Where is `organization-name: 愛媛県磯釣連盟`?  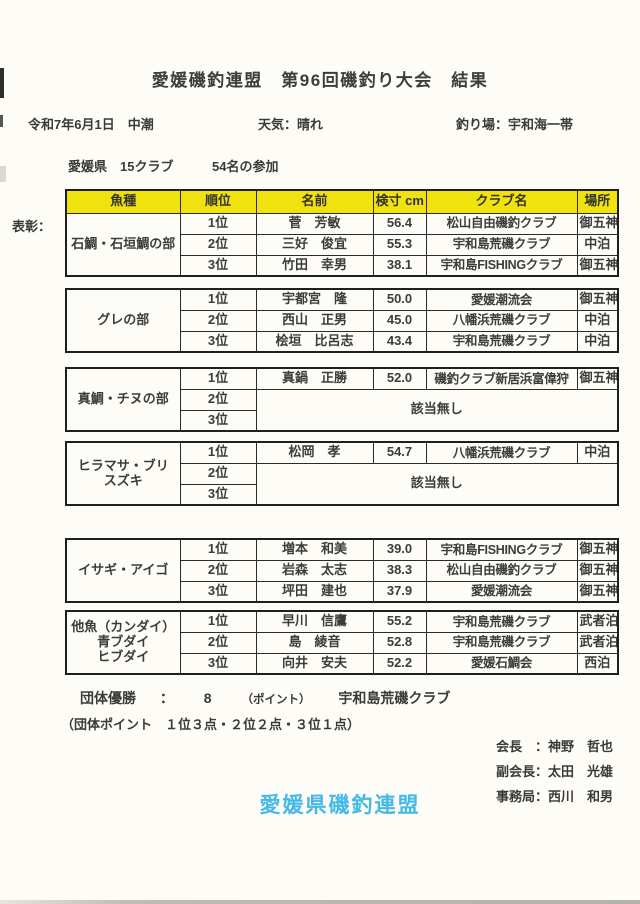
organization-name: 愛媛県磯釣連盟 is located at coordinates (340, 804).